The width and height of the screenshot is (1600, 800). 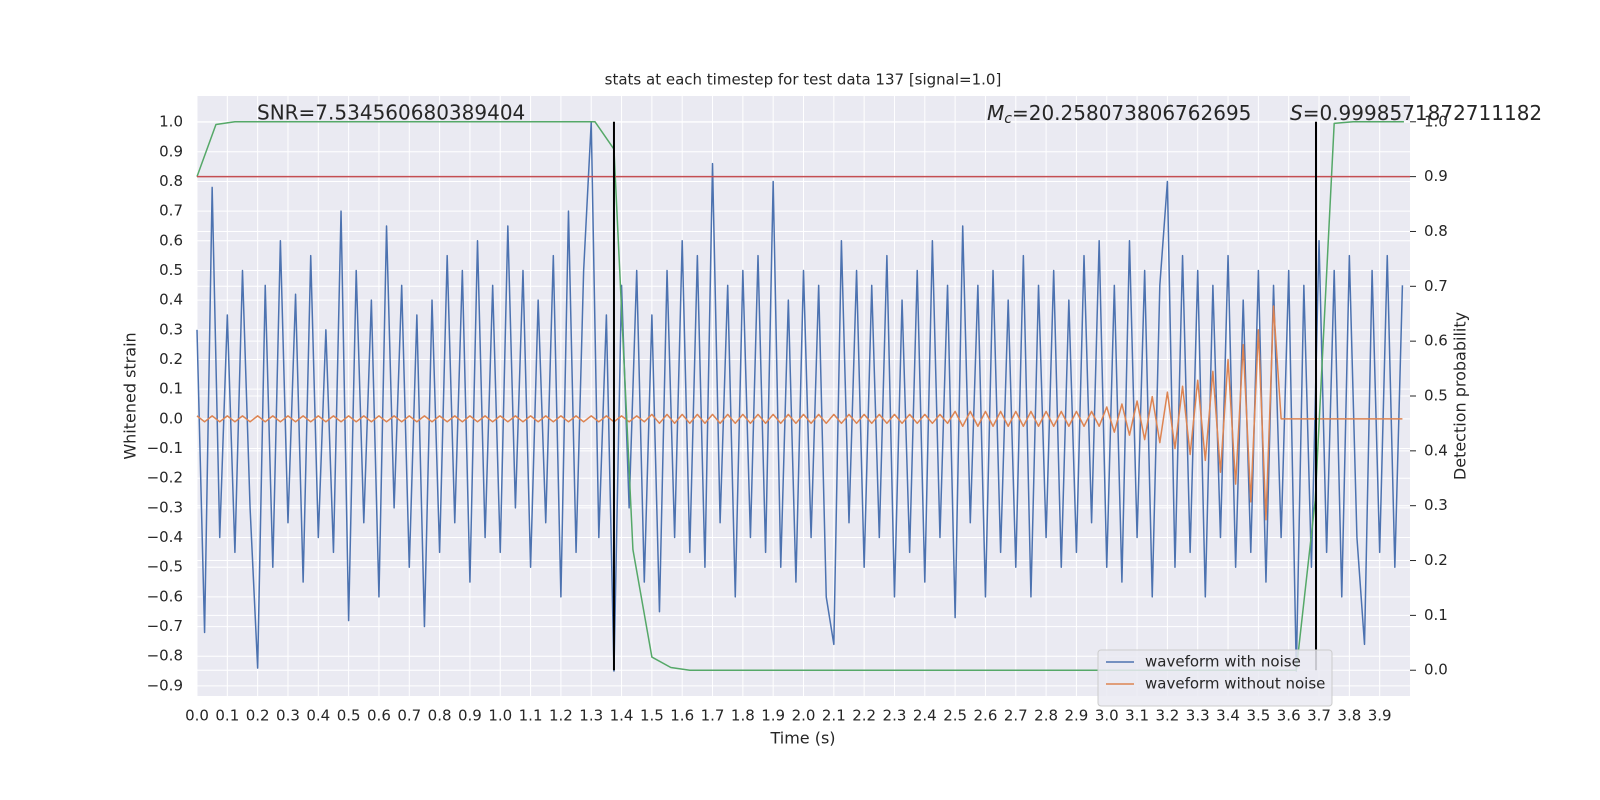 What do you see at coordinates (379, 716) in the screenshot?
I see `x-tick-label: 0.6` at bounding box center [379, 716].